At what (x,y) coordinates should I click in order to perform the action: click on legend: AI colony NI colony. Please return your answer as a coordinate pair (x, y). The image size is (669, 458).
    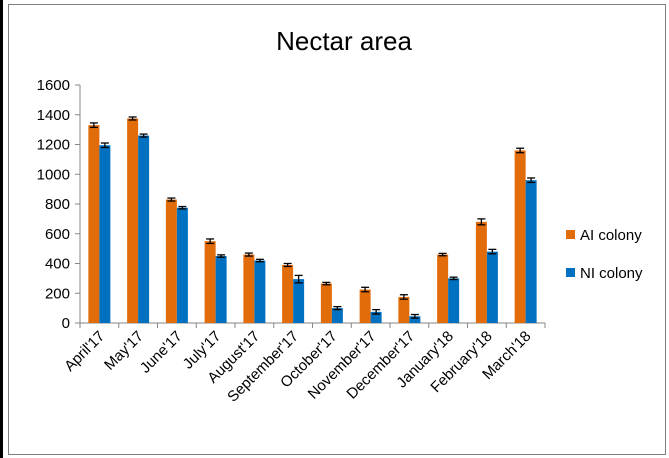
    Looking at the image, I should click on (604, 254).